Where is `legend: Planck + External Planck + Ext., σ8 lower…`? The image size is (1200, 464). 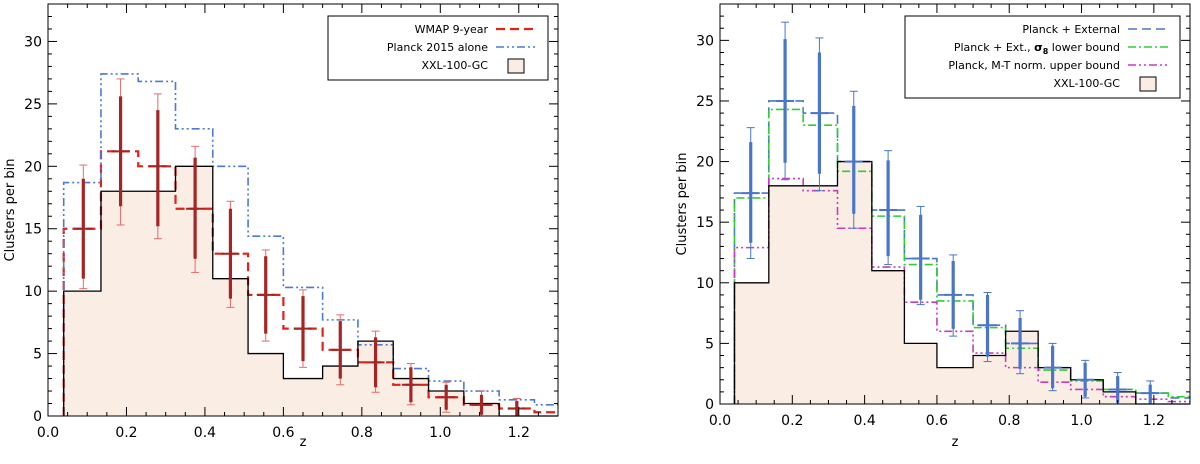
legend: Planck + External Planck + Ext., σ8 lower… is located at coordinates (1042, 57).